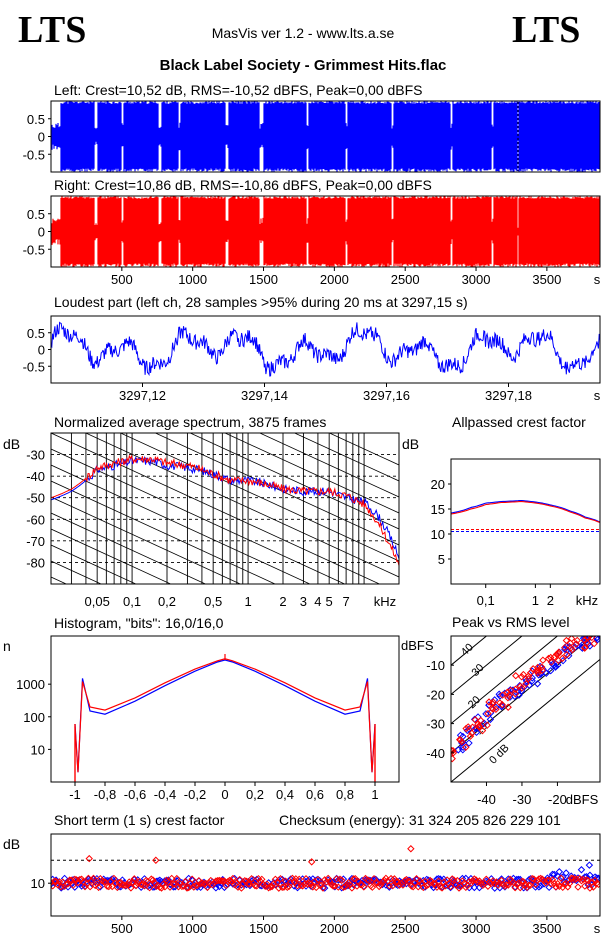  I want to click on waveform_left-series, so click(325, 136).